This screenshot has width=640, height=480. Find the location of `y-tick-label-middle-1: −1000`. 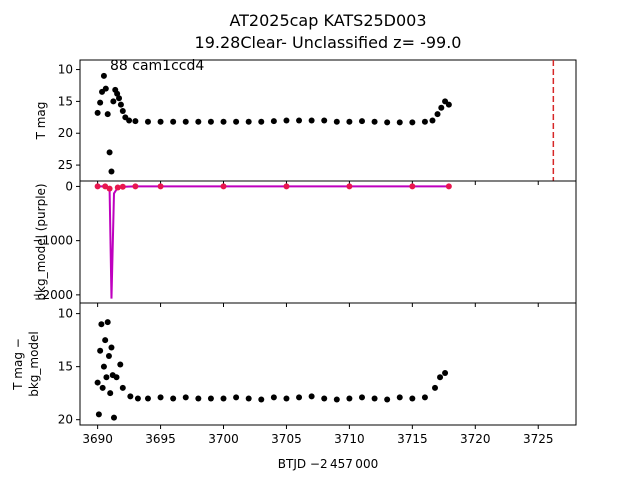

y-tick-label-middle-1: −1000 is located at coordinates (52, 241).